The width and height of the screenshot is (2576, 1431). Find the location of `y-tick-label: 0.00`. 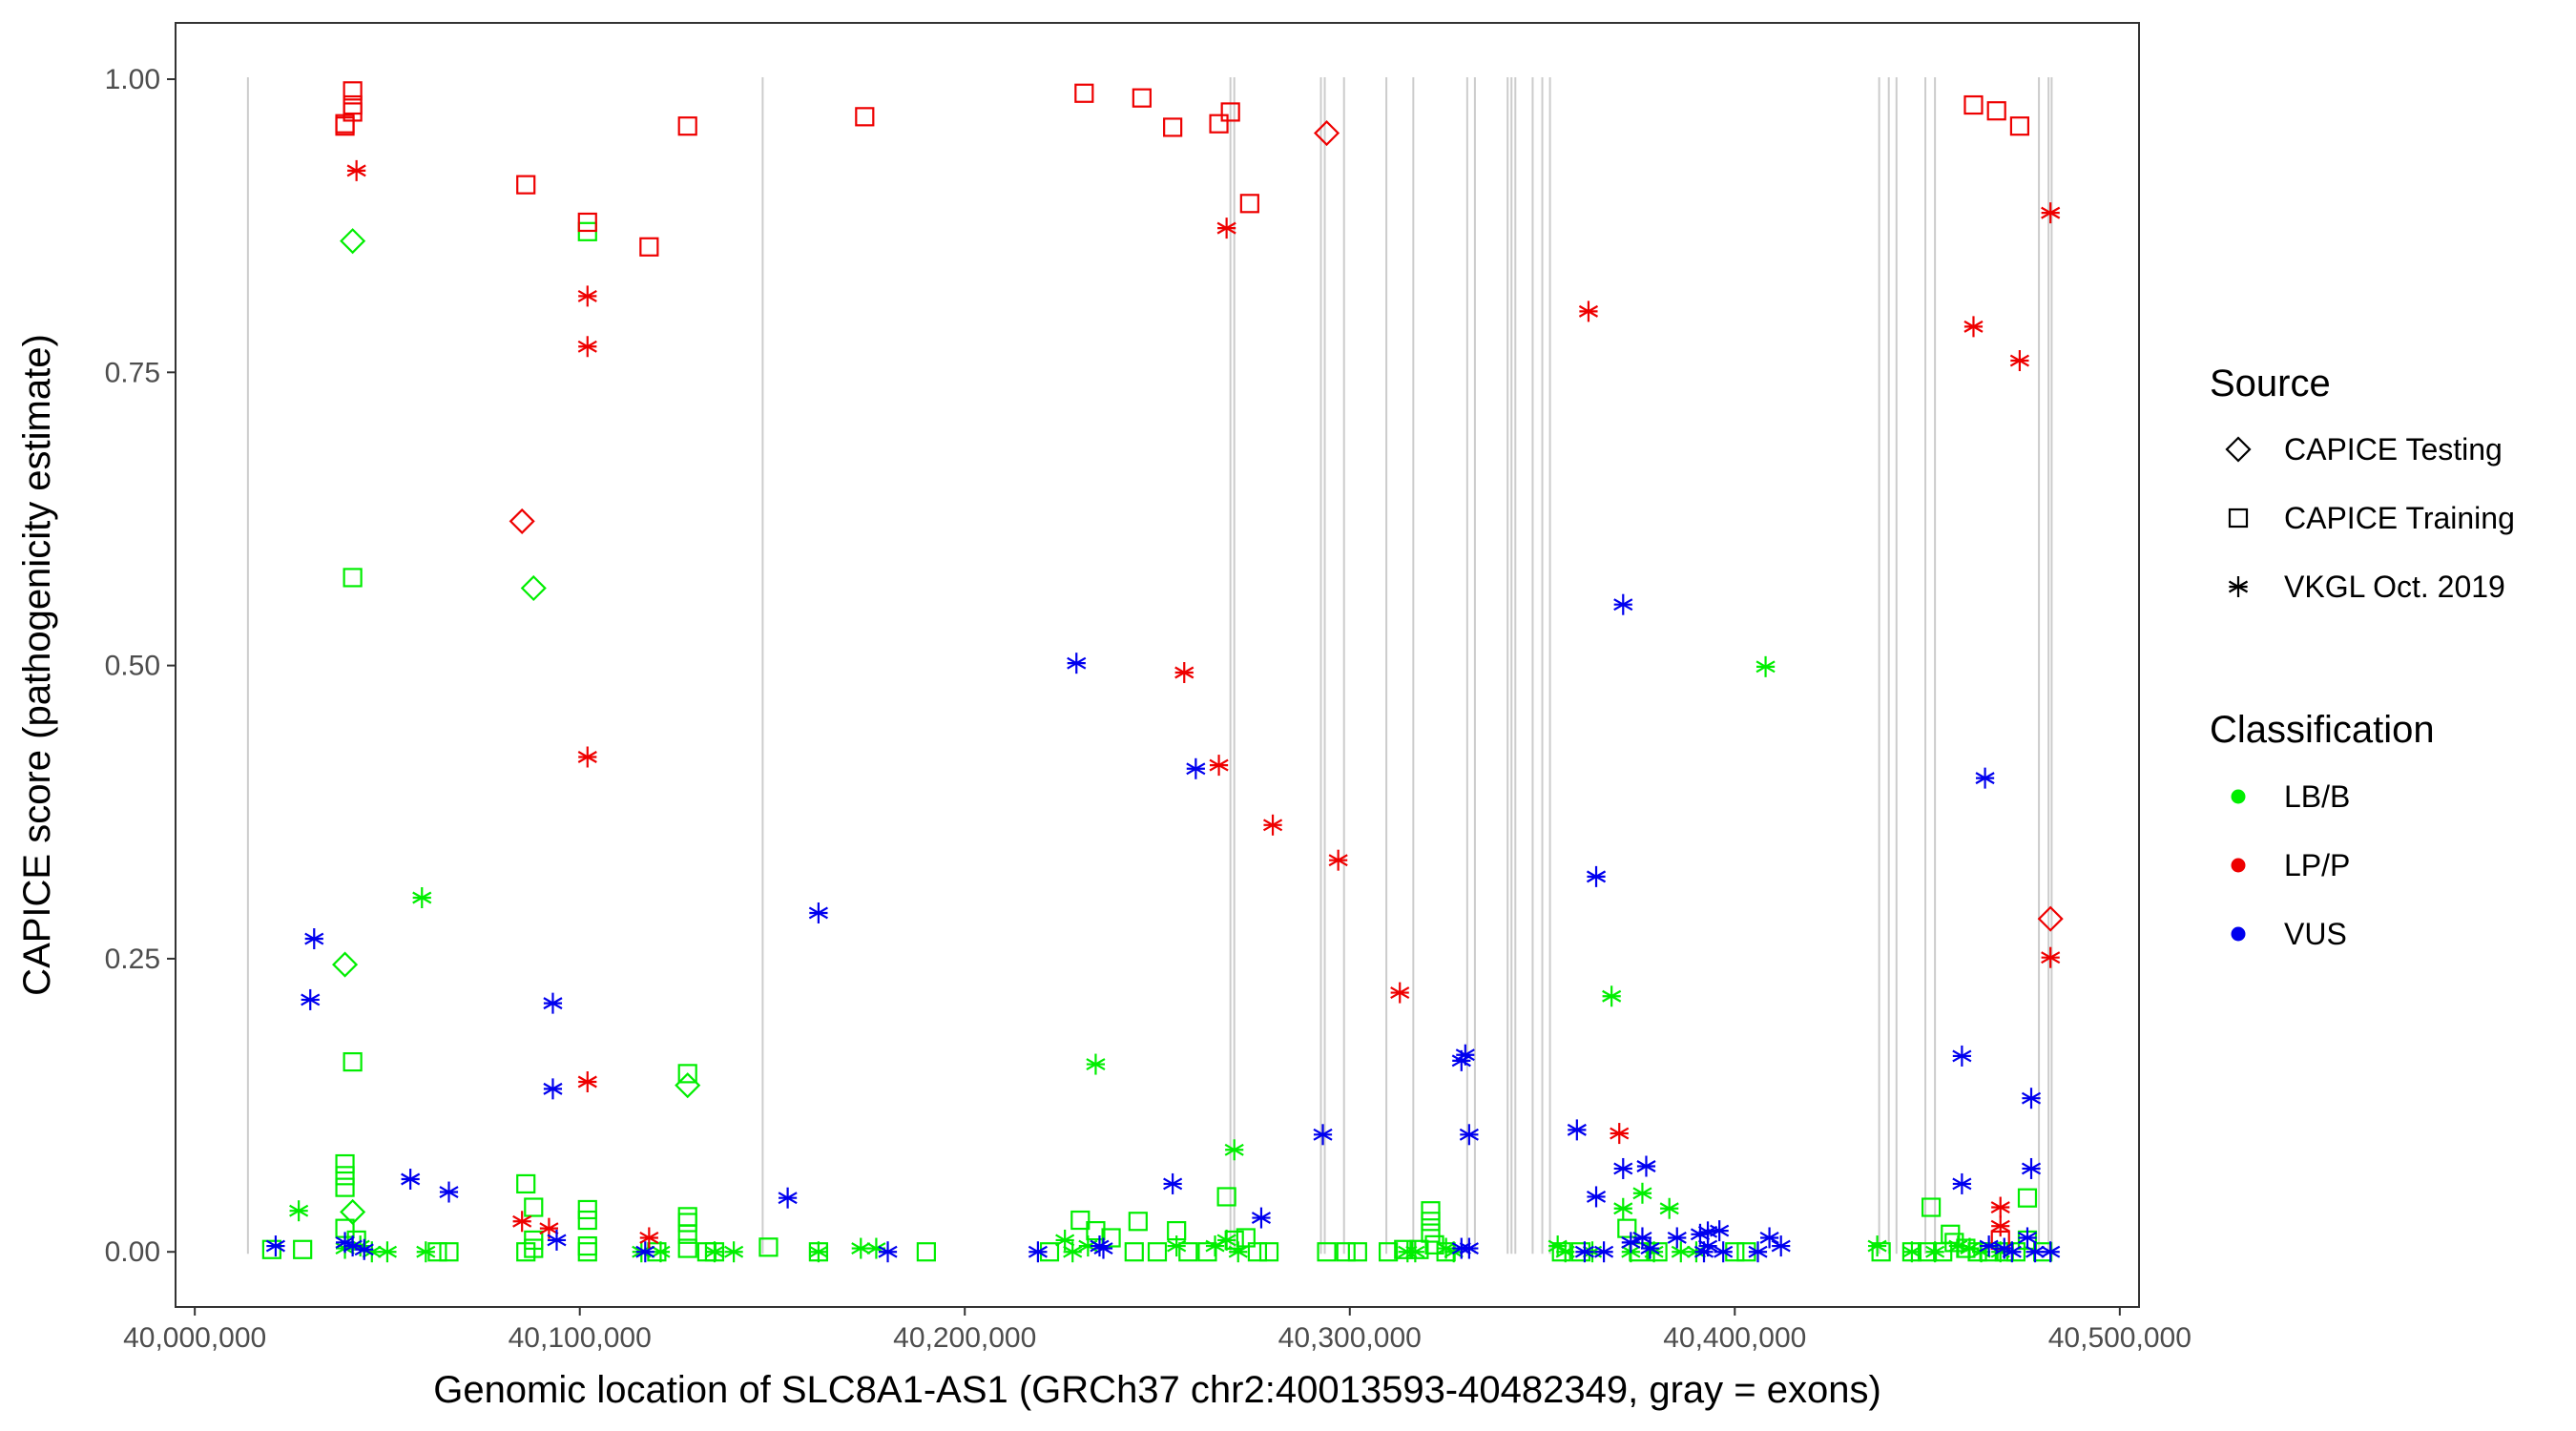

y-tick-label: 0.00 is located at coordinates (132, 1252).